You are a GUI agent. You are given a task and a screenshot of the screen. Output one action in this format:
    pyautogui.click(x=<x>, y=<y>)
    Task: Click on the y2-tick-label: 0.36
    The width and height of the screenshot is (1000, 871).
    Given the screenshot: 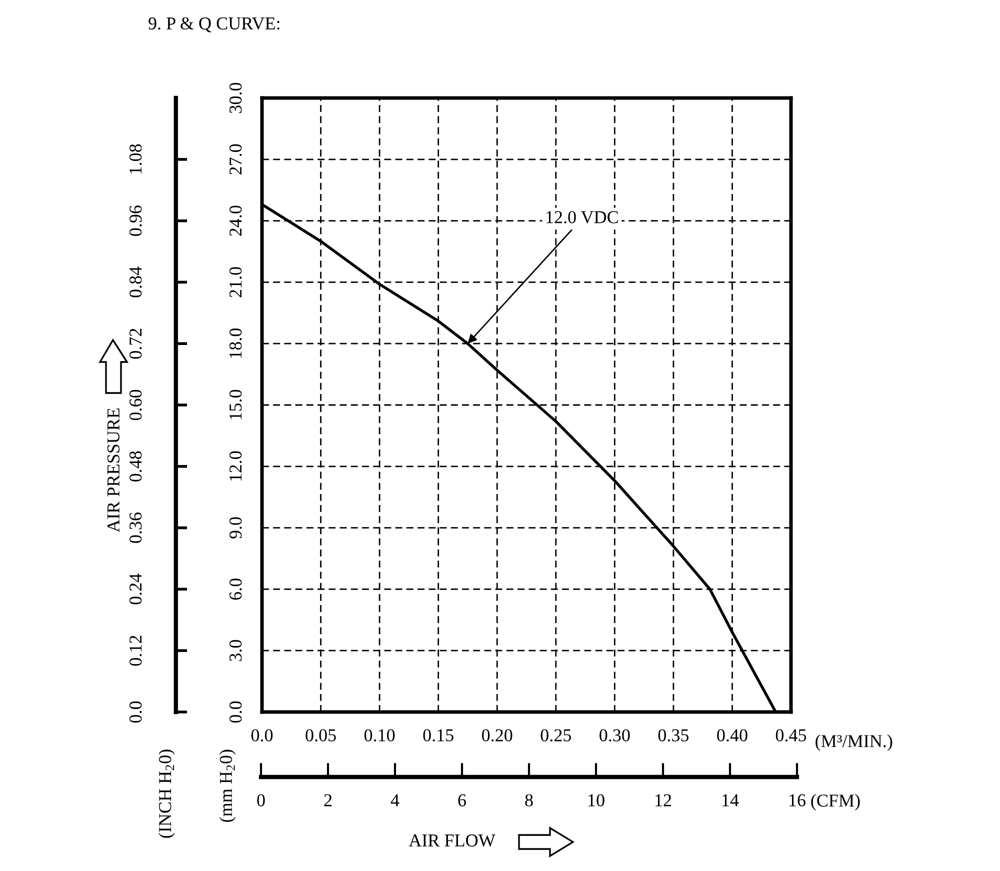 What is the action you would take?
    pyautogui.click(x=135, y=527)
    